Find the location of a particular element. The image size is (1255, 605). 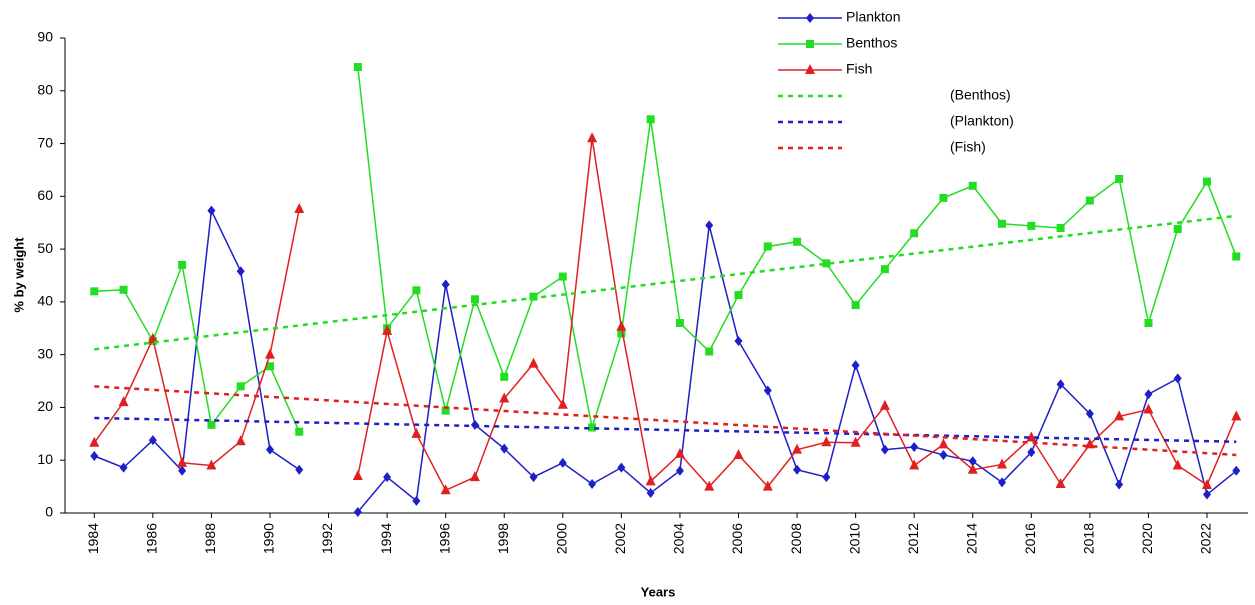

x-tick-label: 1998 is located at coordinates (503, 538).